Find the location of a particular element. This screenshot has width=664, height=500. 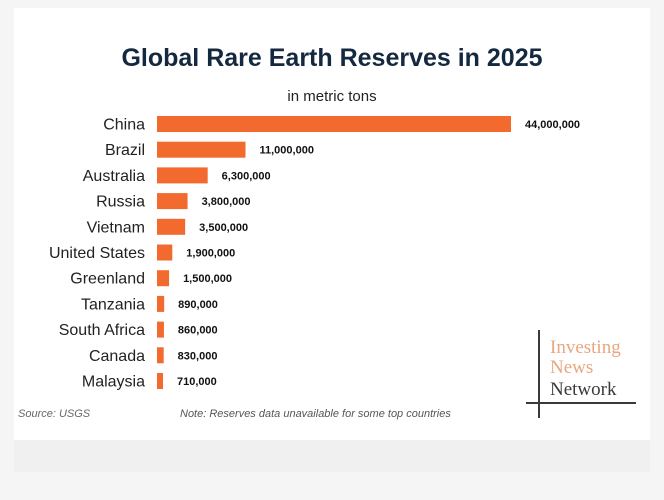

value-label: 890,000 is located at coordinates (198, 305).